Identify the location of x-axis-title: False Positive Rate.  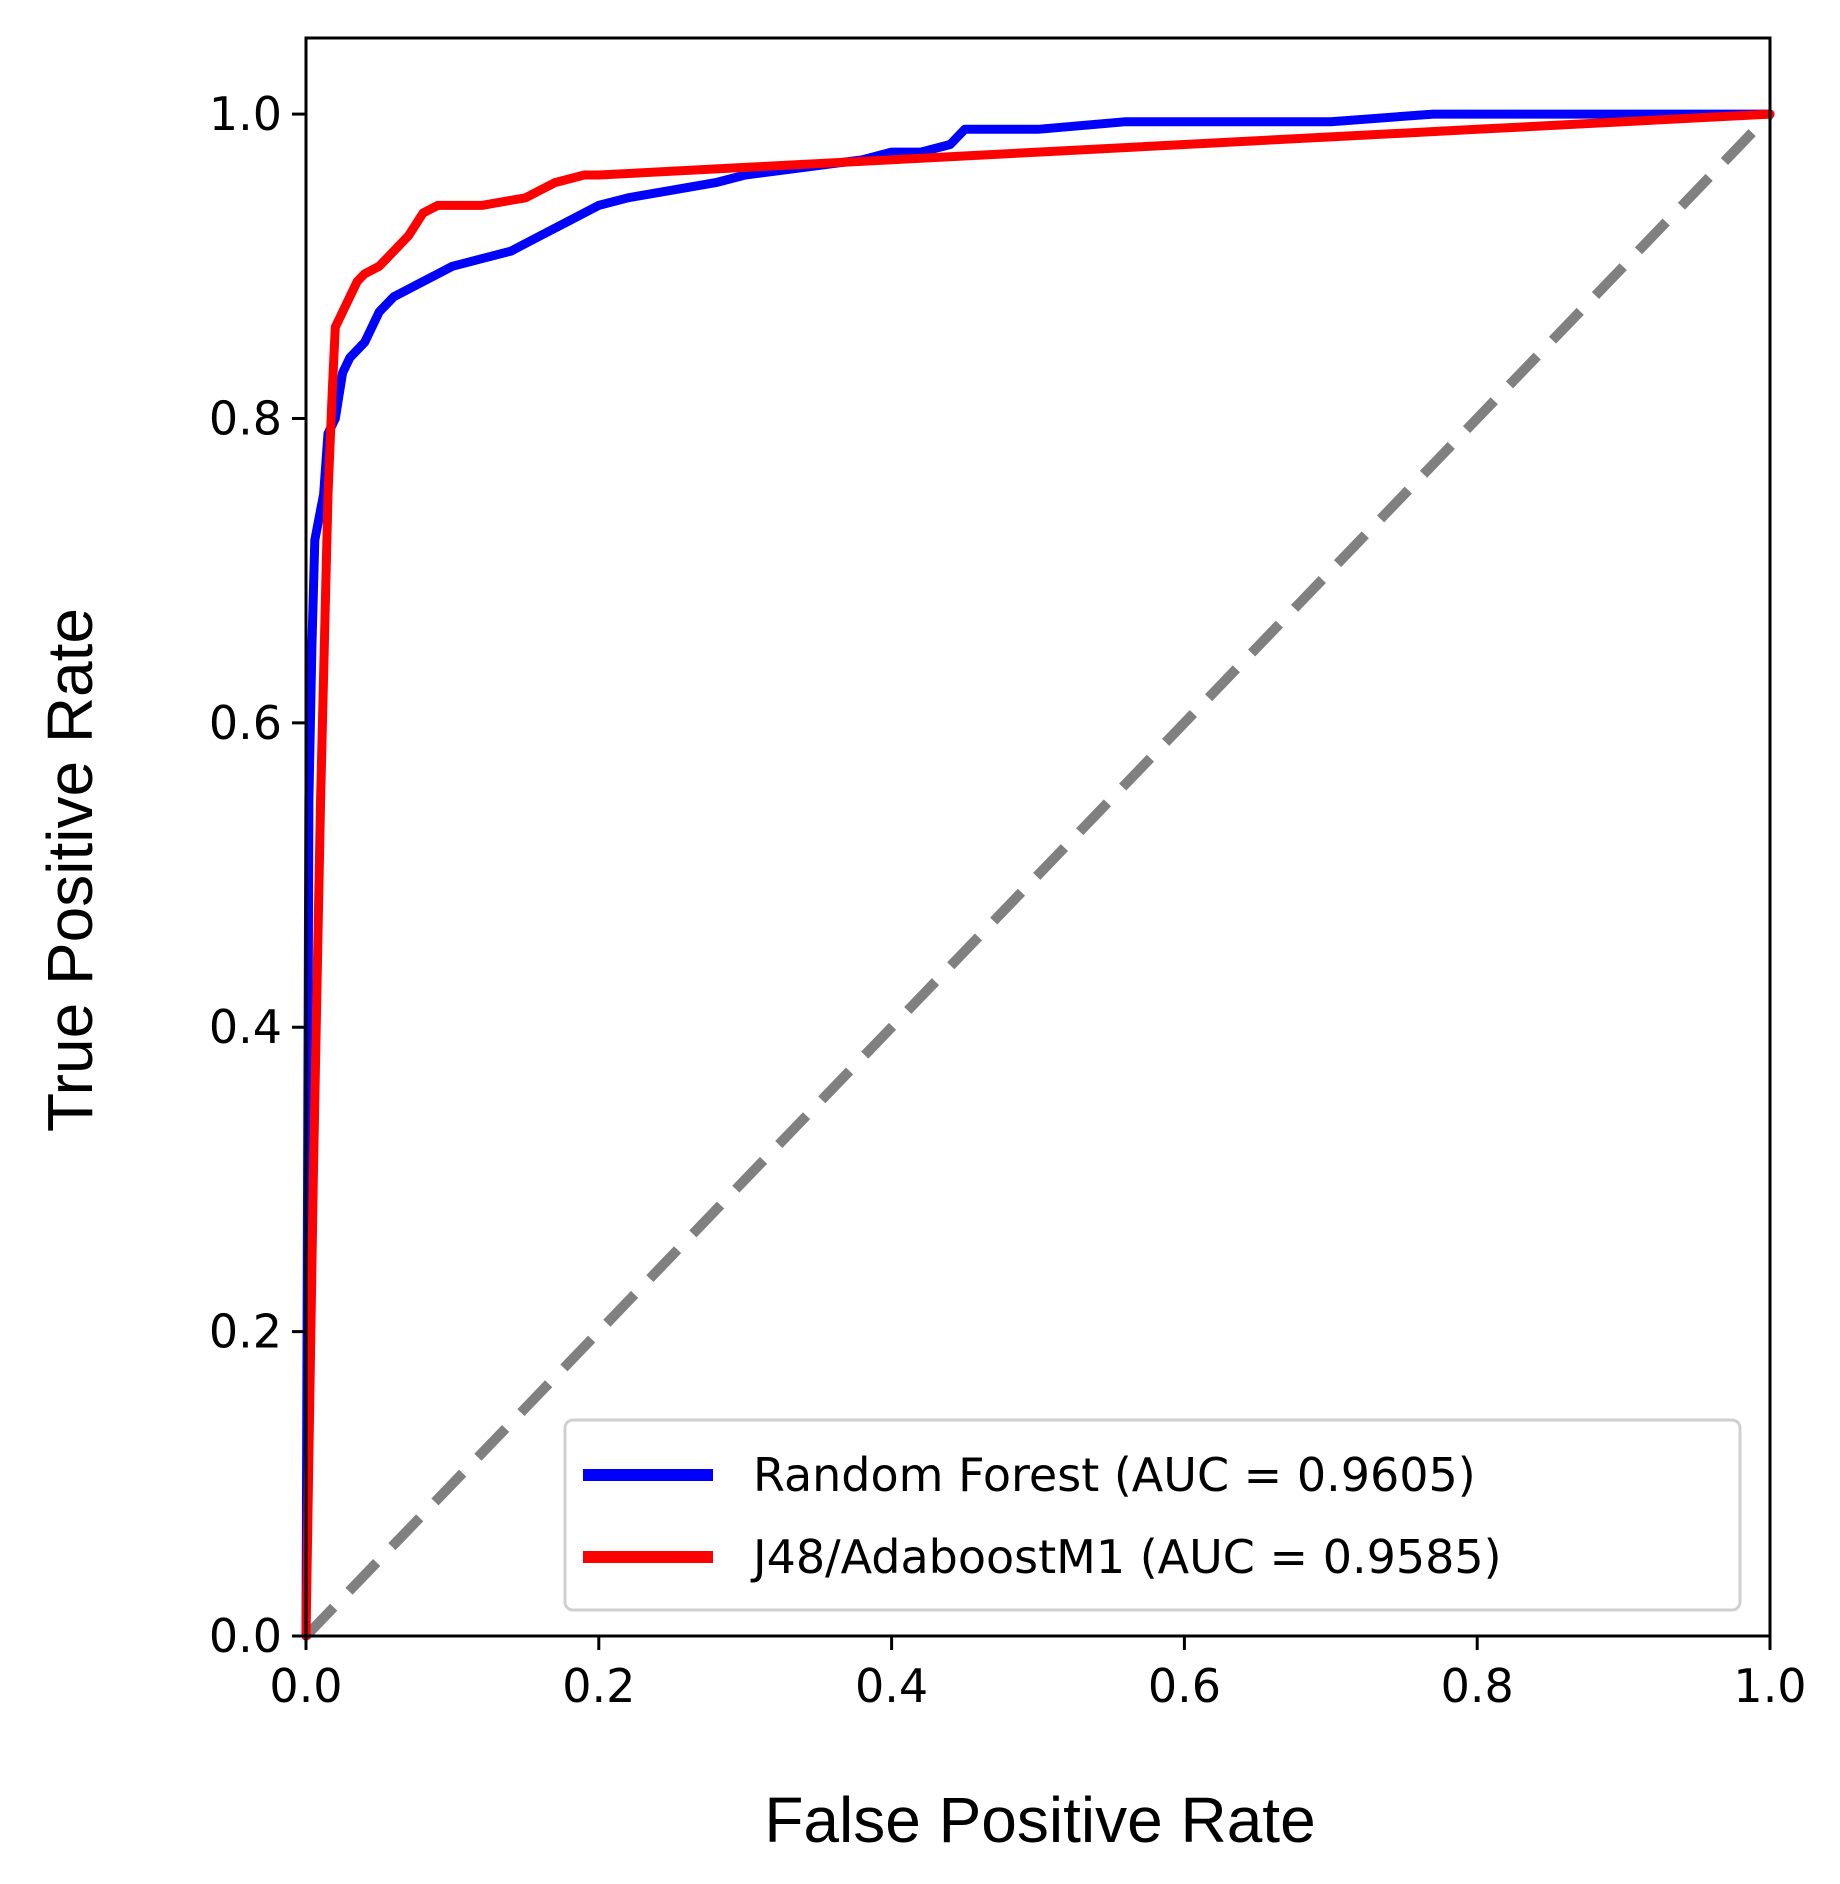
(1039, 1820).